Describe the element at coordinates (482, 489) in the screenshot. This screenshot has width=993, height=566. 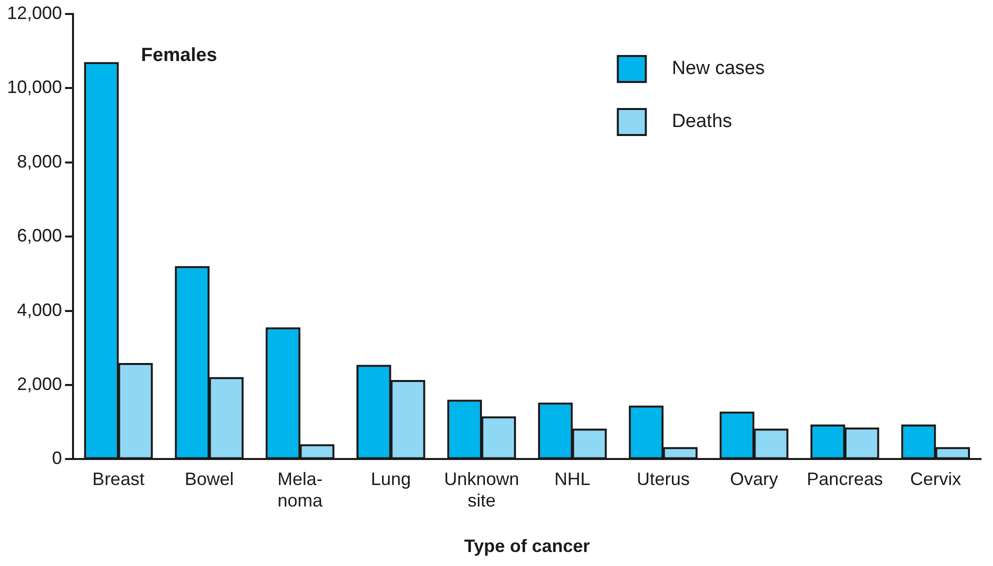
I see `x-tick-label: Unknown site` at that location.